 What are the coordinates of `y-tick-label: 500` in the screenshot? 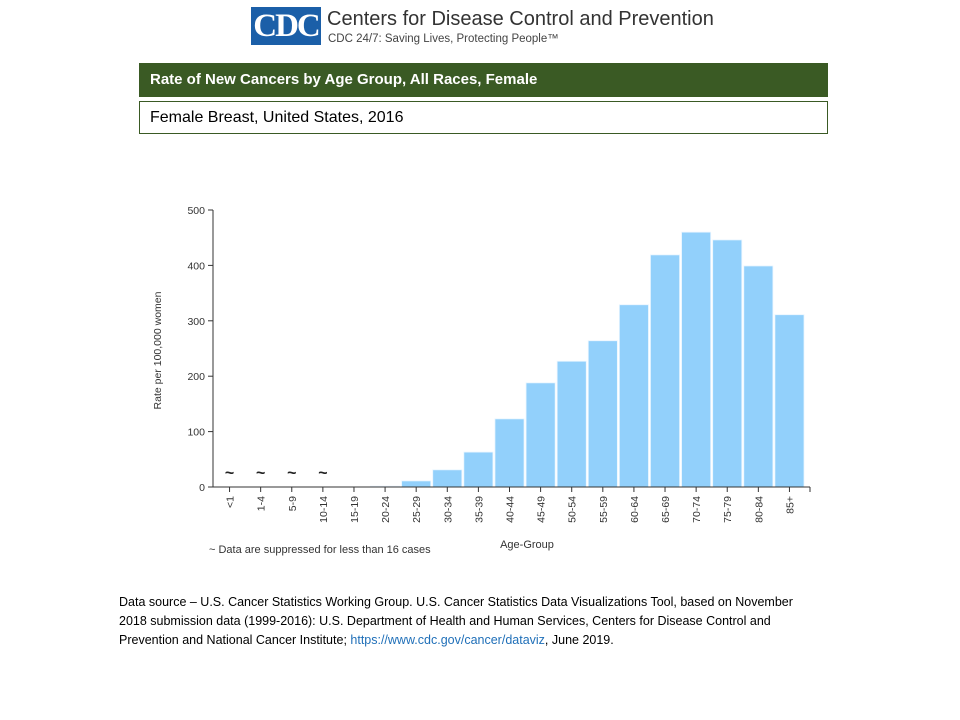 It's located at (196, 211).